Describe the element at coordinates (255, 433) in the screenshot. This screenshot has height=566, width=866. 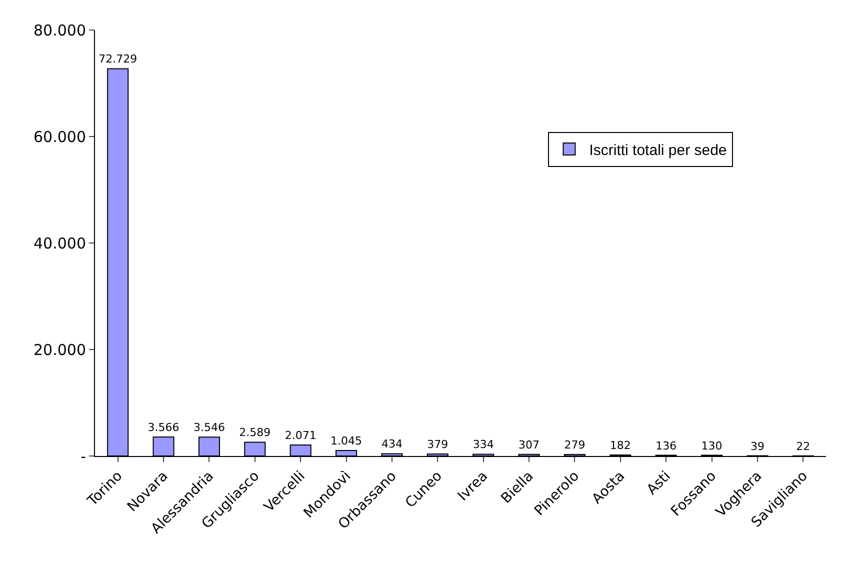
I see `data-label: 2.589` at that location.